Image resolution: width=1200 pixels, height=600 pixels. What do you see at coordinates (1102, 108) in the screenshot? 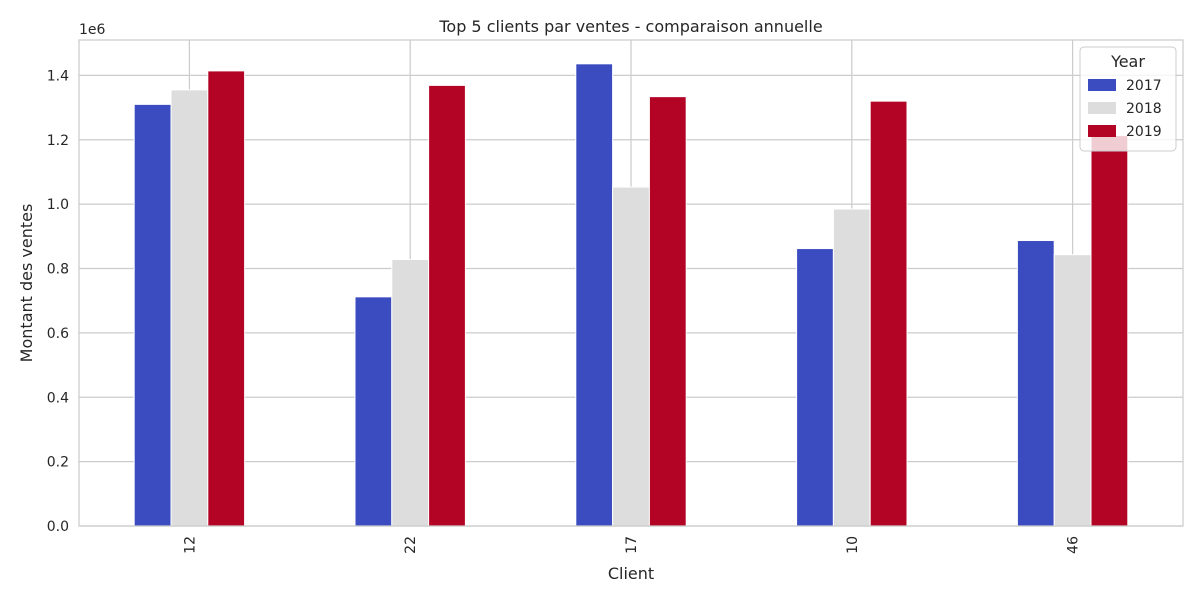
I see `legend-swatch-2018` at bounding box center [1102, 108].